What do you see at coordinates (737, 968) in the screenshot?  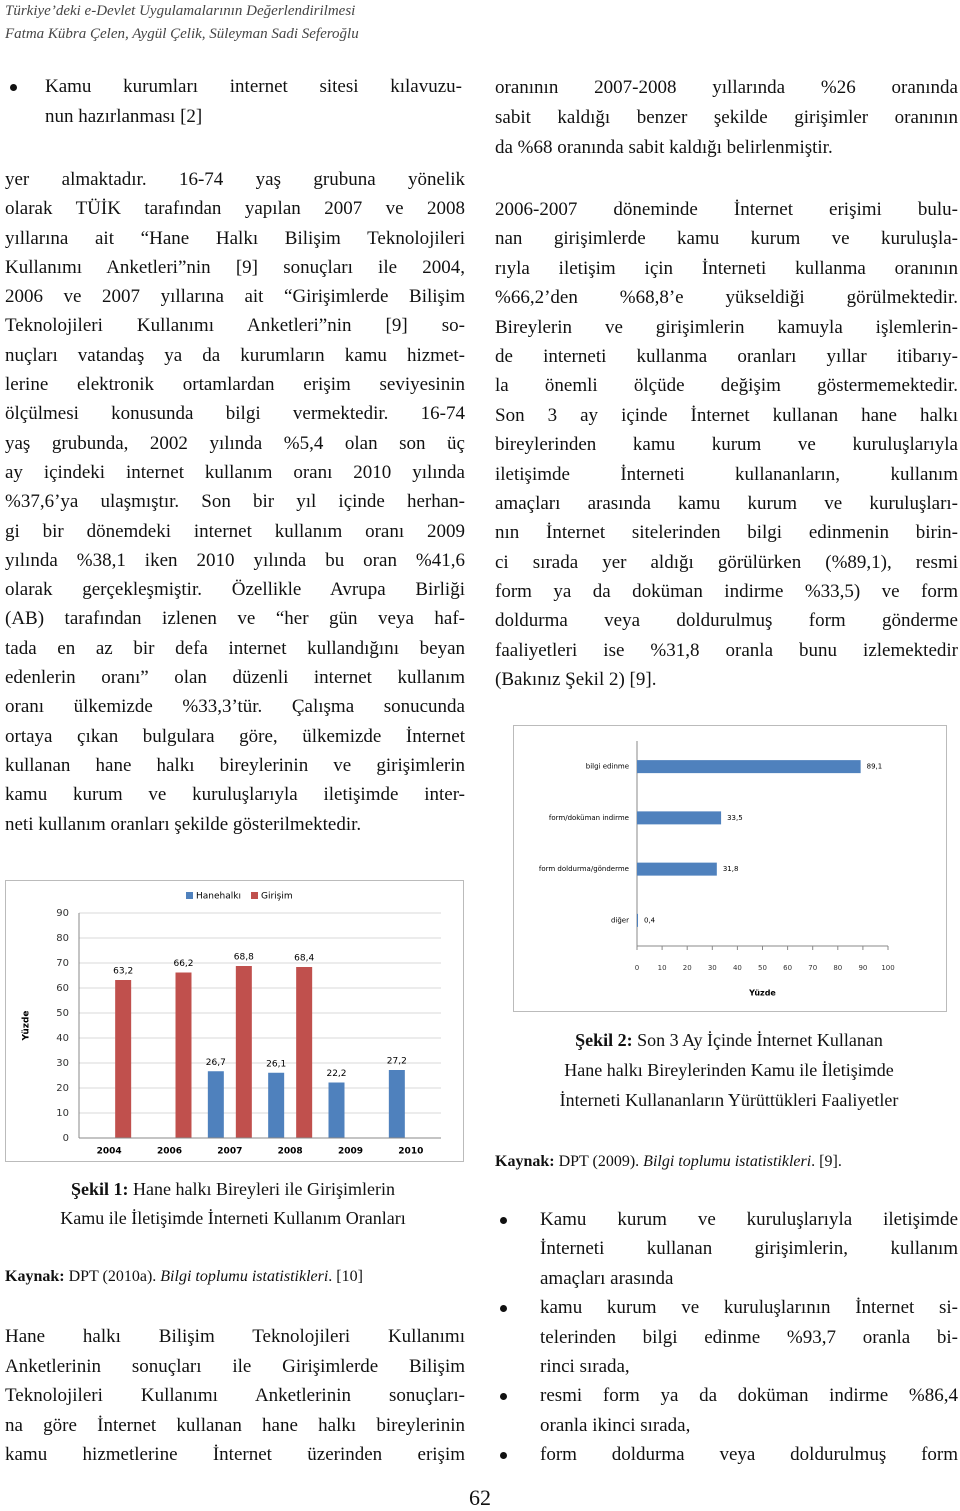 I see `x-tick-label: 40` at bounding box center [737, 968].